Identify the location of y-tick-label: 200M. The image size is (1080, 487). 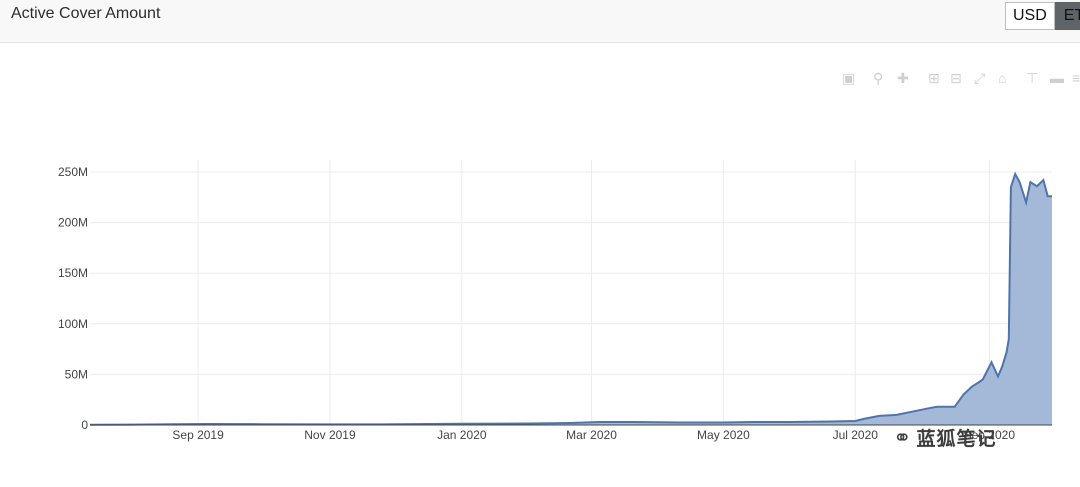
(73, 223).